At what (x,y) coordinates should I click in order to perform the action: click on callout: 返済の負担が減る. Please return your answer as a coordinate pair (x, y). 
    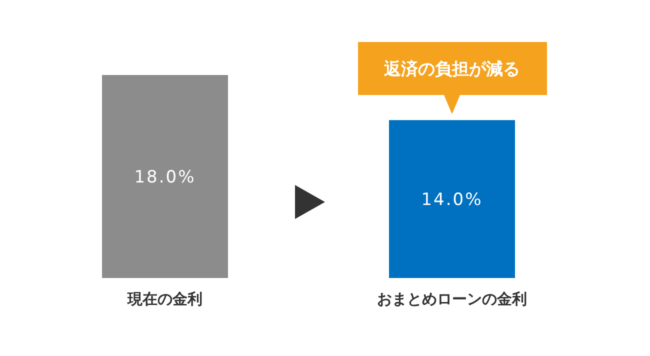
    Looking at the image, I should click on (452, 78).